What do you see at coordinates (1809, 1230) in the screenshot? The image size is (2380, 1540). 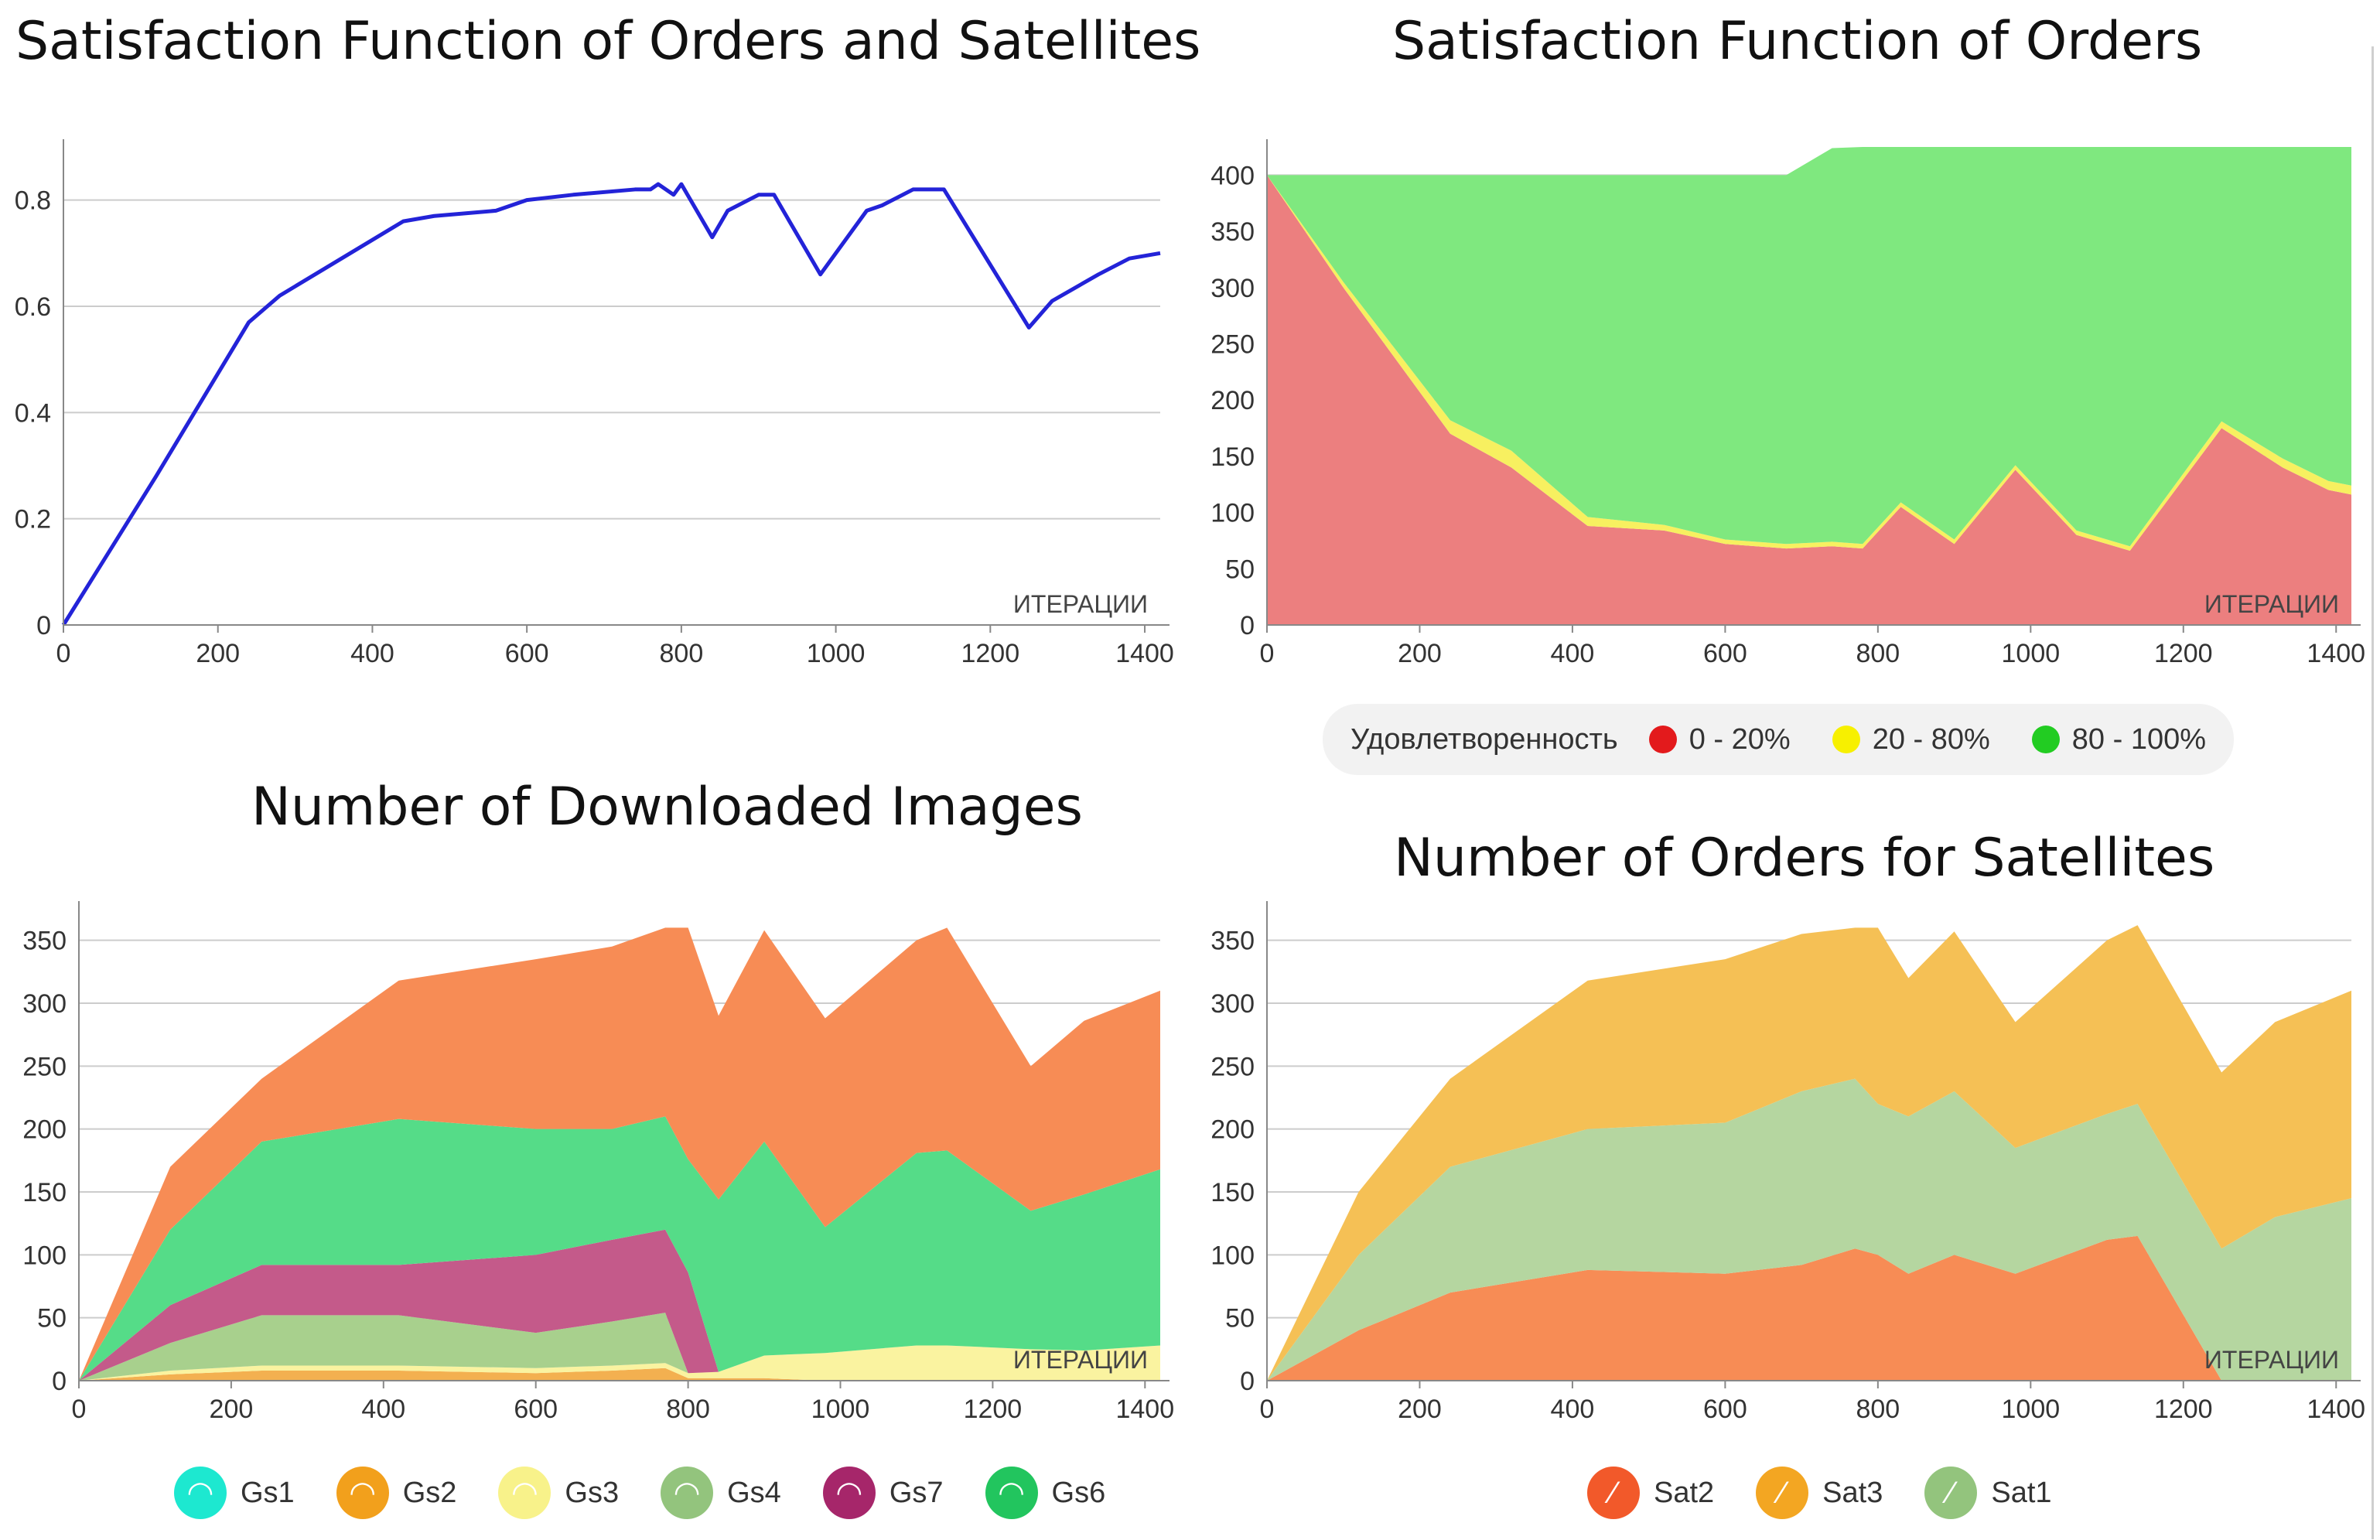 I see `area-Sat1` at bounding box center [1809, 1230].